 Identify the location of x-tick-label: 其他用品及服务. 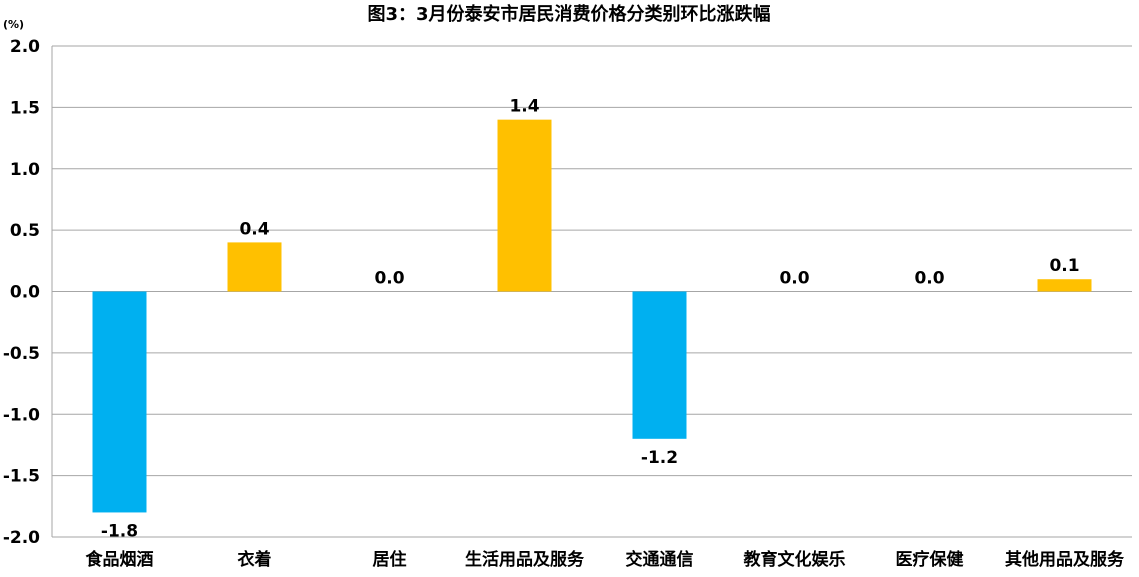
(1065, 559).